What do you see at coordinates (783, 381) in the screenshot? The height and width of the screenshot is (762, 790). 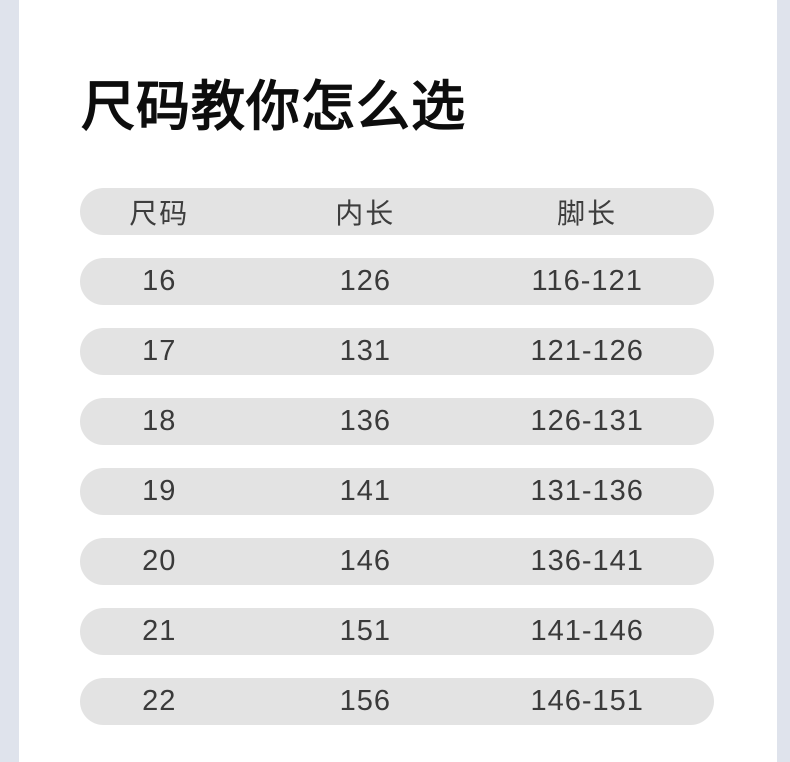 I see `right-edge-strip` at bounding box center [783, 381].